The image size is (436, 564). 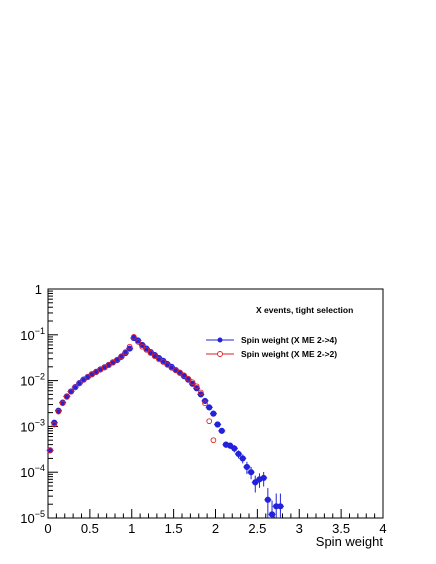 What do you see at coordinates (32, 380) in the screenshot?
I see `y-tick-label: 10⁻²` at bounding box center [32, 380].